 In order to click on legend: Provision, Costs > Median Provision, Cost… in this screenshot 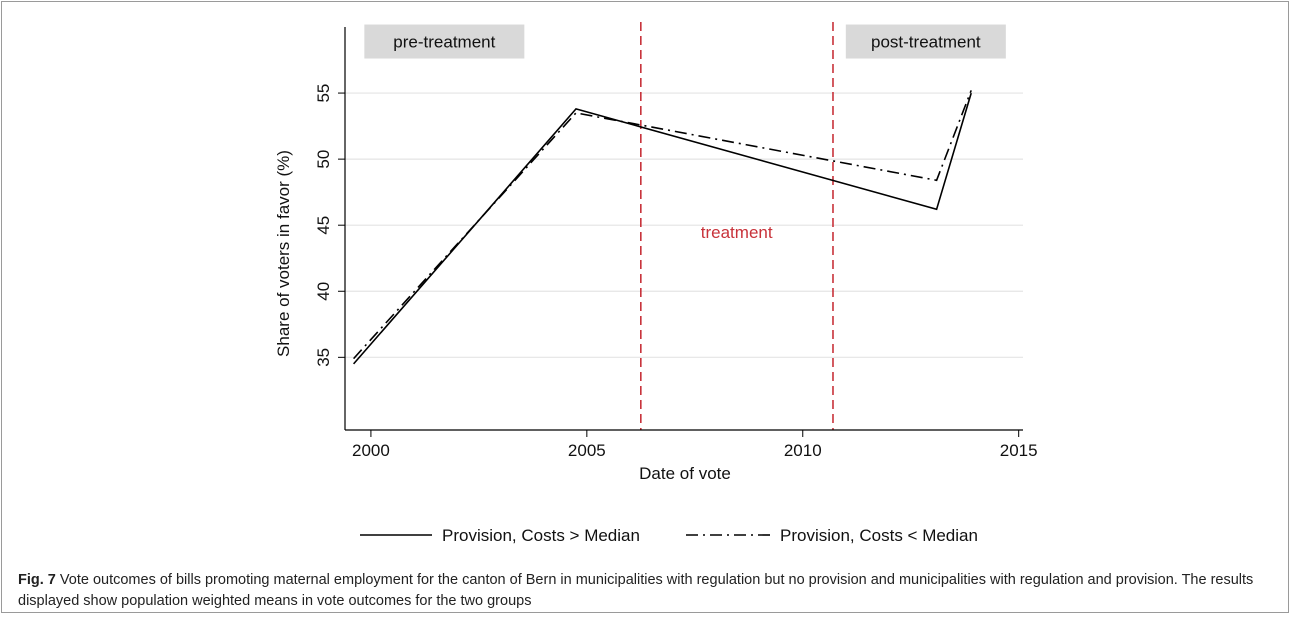, I will do `click(669, 535)`.